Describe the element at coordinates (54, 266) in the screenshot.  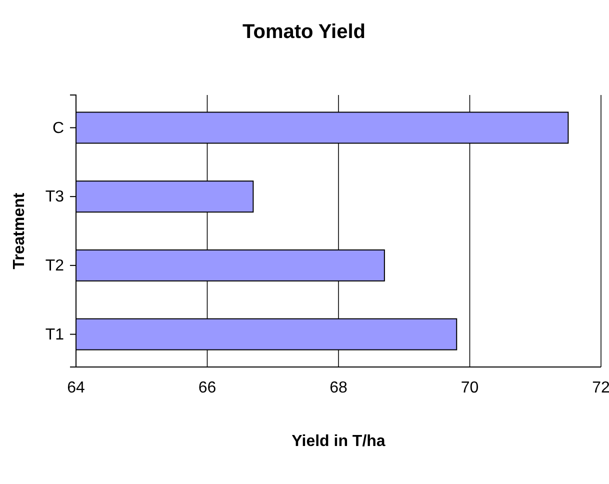
I see `y-tick-label: T2` at that location.